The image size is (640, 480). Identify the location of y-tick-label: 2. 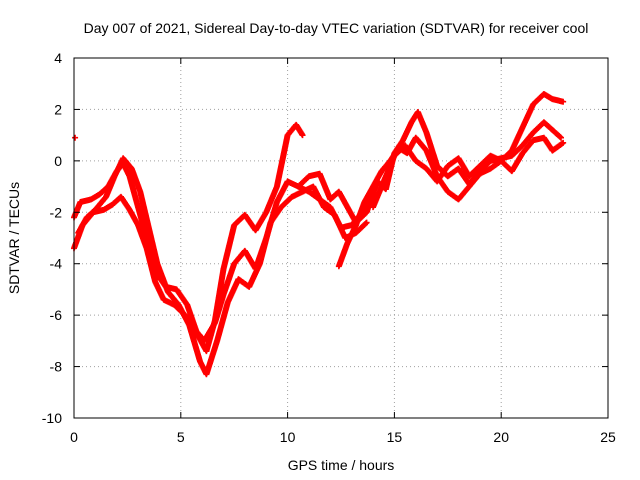
(58, 109).